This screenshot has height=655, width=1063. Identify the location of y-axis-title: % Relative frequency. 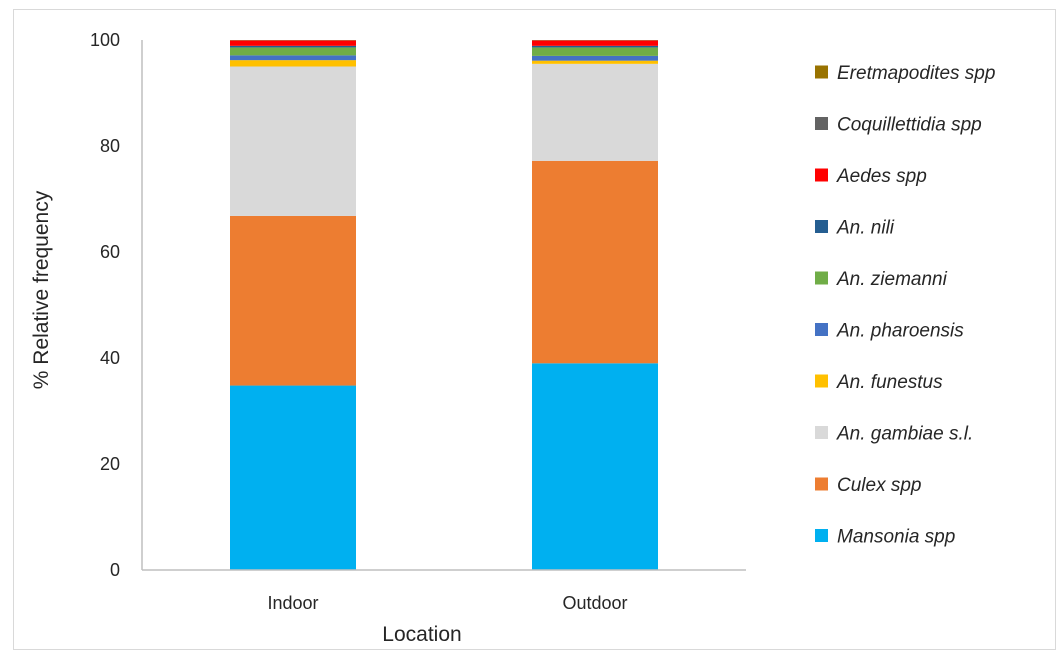
(41, 289).